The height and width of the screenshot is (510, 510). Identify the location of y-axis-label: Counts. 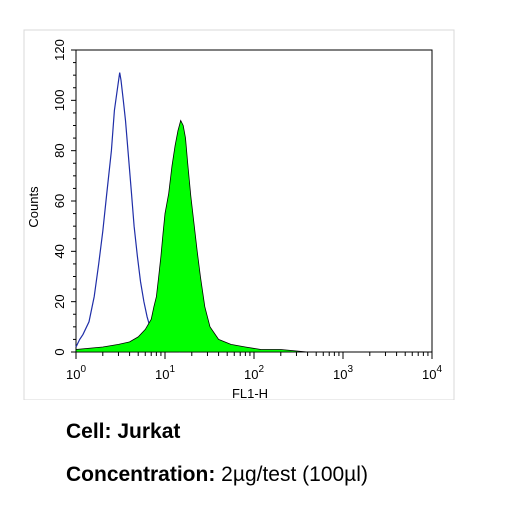
(33, 207).